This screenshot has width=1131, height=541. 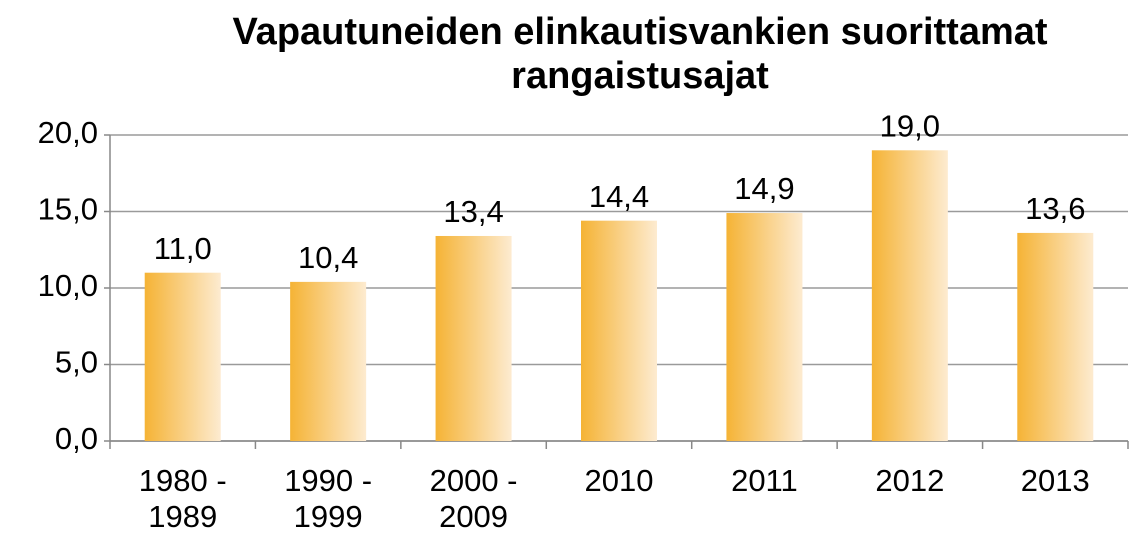 What do you see at coordinates (473, 211) in the screenshot?
I see `value-label: 13,4` at bounding box center [473, 211].